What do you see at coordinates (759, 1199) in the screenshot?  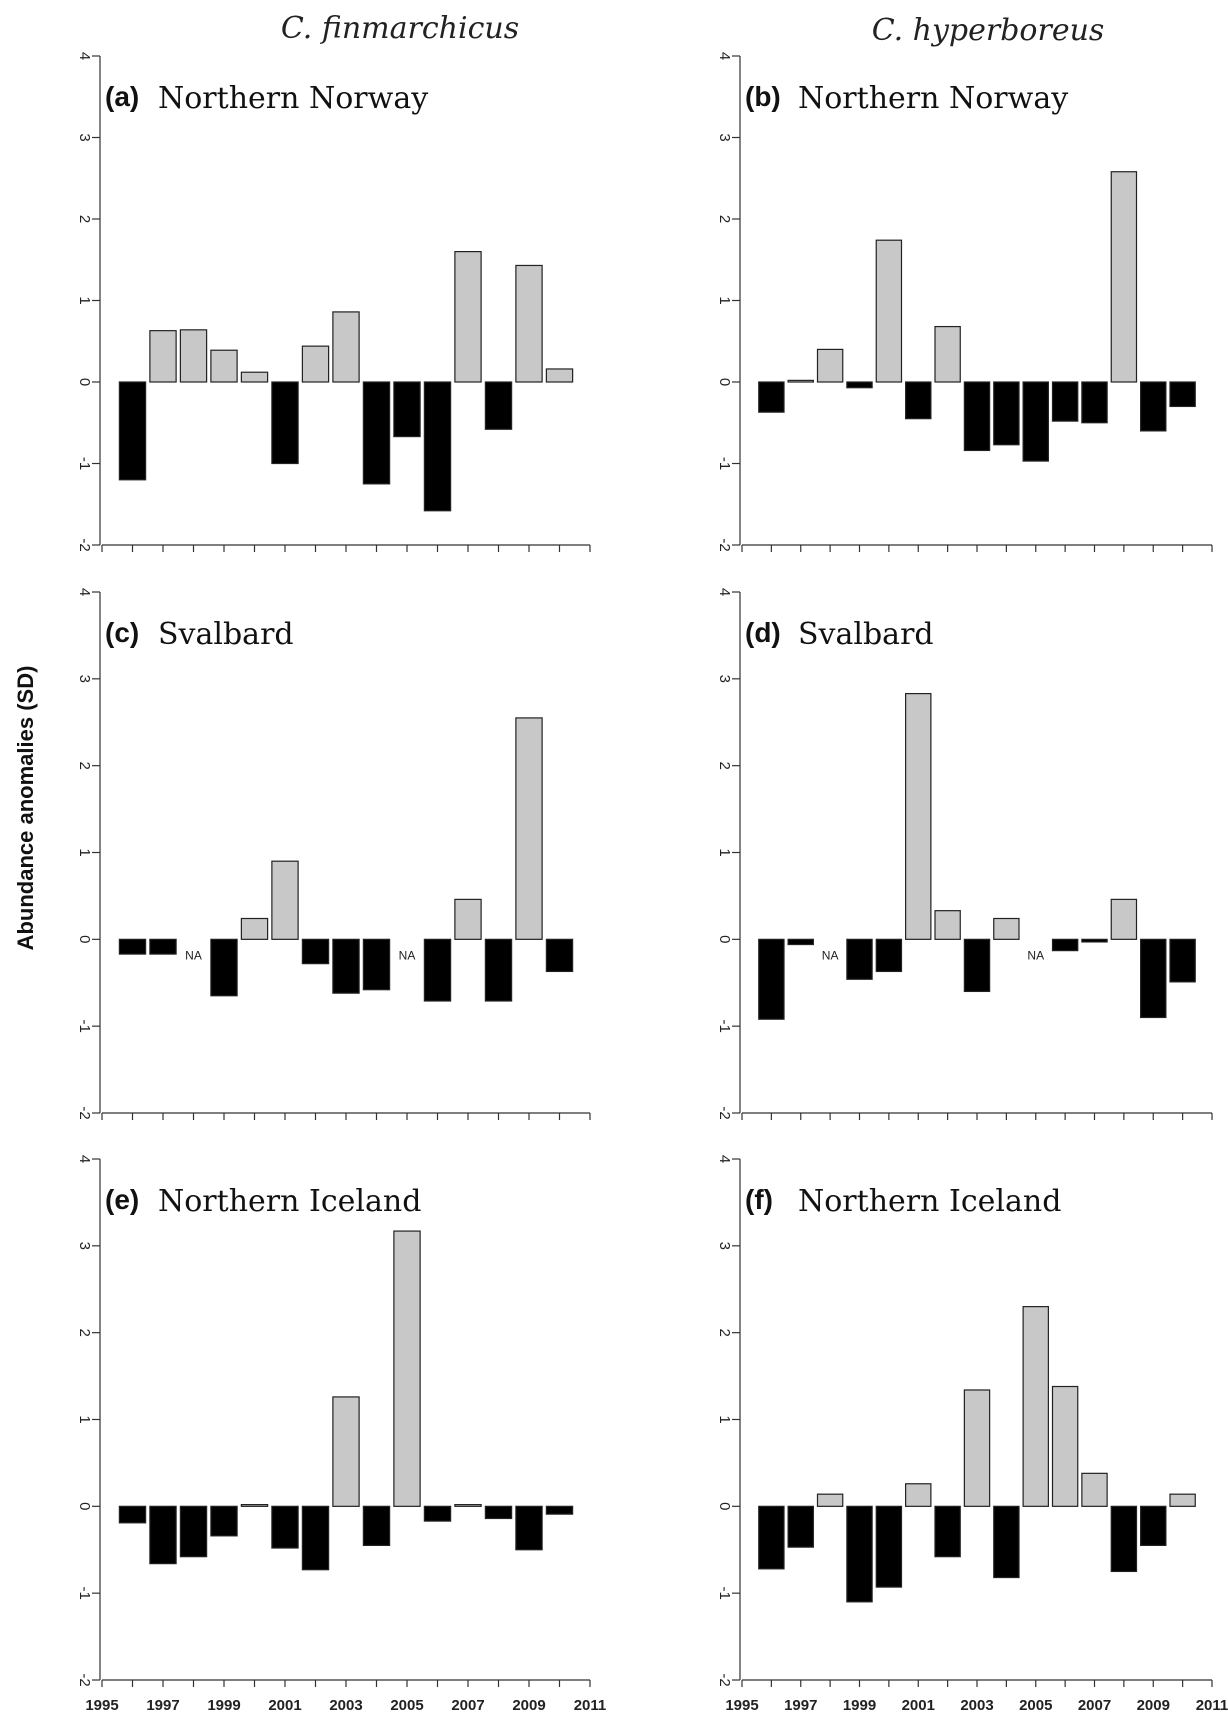 I see `panel-letter: (f)` at bounding box center [759, 1199].